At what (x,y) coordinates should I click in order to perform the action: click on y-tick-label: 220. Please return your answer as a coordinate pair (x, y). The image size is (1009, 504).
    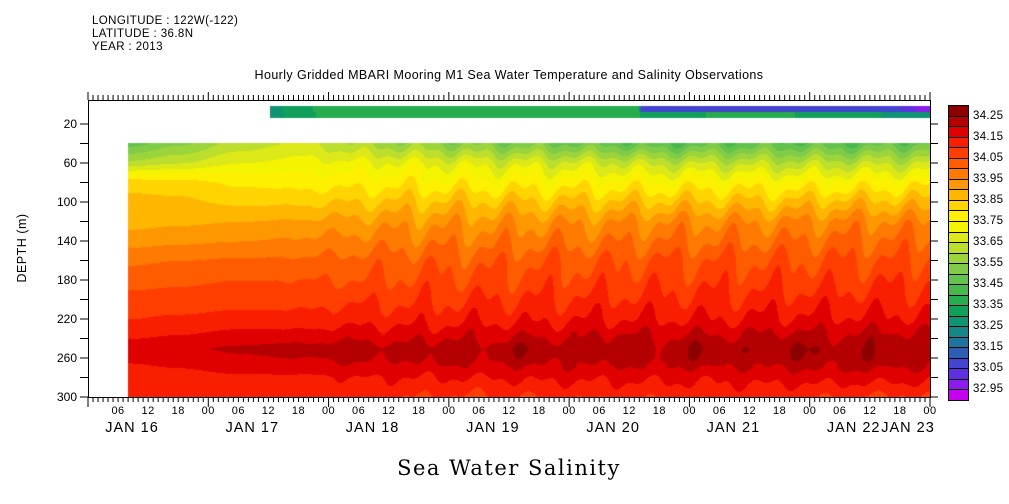
    Looking at the image, I should click on (66, 319).